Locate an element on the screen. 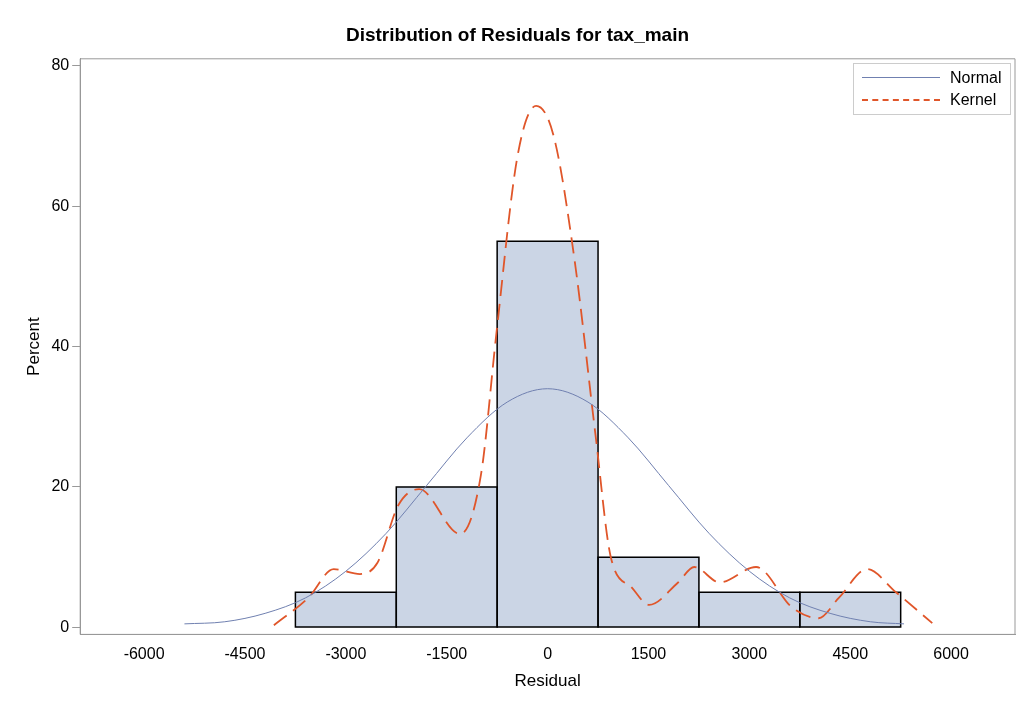  x-tick-label: -6000 is located at coordinates (144, 654).